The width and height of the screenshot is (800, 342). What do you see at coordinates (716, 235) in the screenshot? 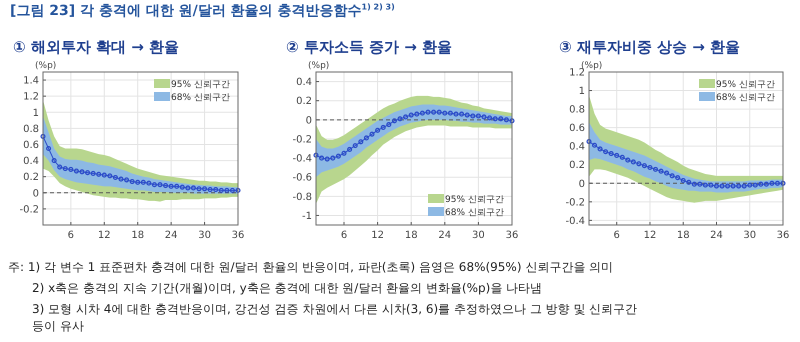
I see `x-tick-label: 24` at bounding box center [716, 235].